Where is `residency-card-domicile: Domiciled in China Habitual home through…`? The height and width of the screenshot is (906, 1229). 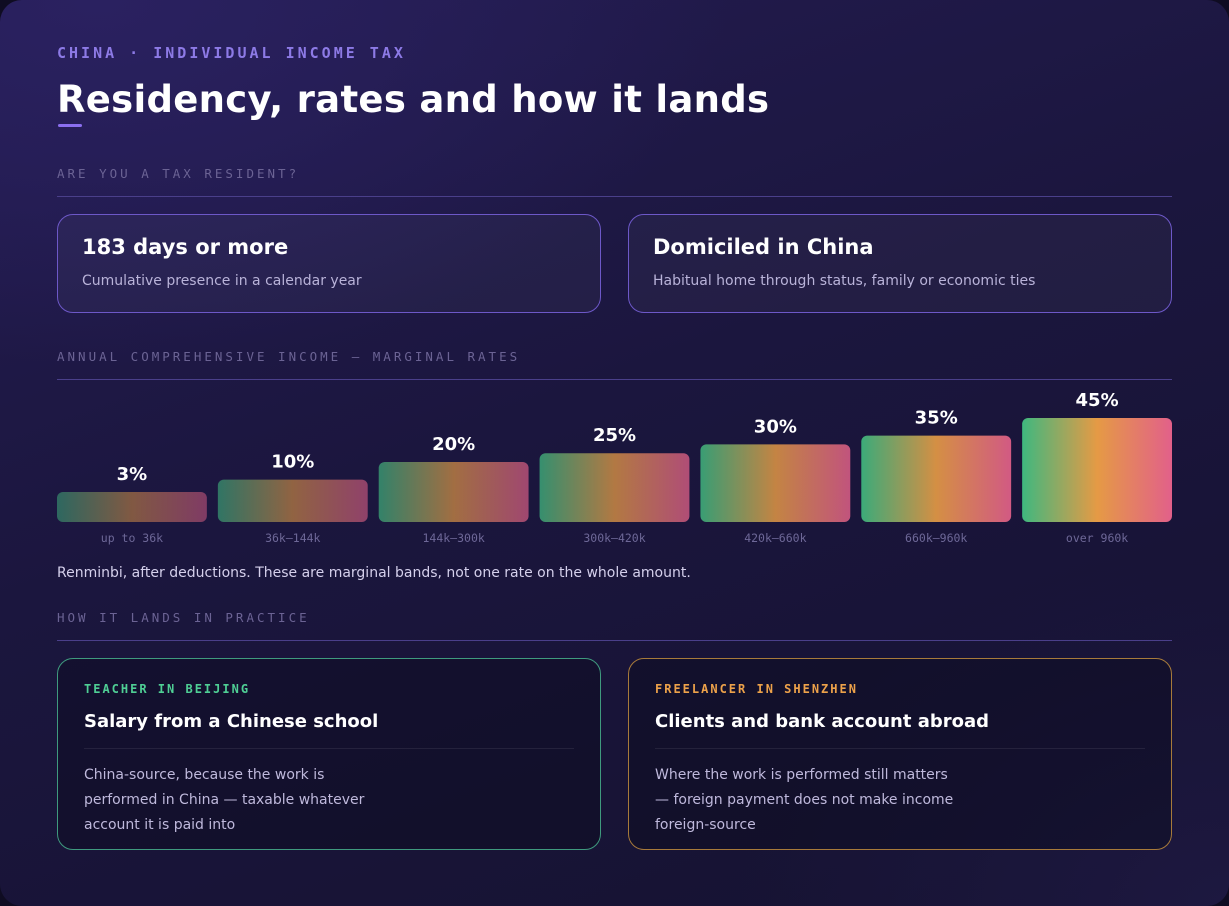
residency-card-domicile: Domiciled in China Habitual home through… is located at coordinates (900, 263).